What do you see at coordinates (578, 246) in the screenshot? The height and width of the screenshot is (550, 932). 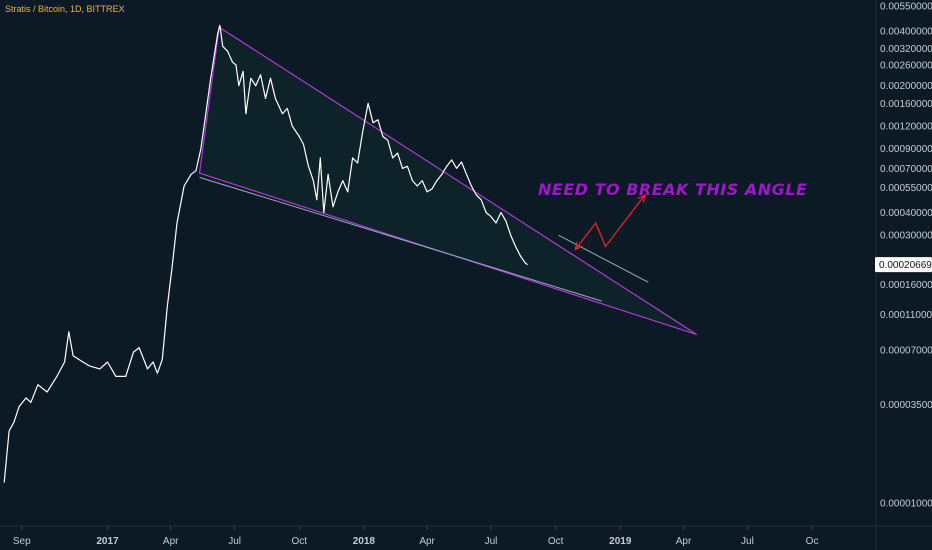 I see `projection-arrowhead-start` at bounding box center [578, 246].